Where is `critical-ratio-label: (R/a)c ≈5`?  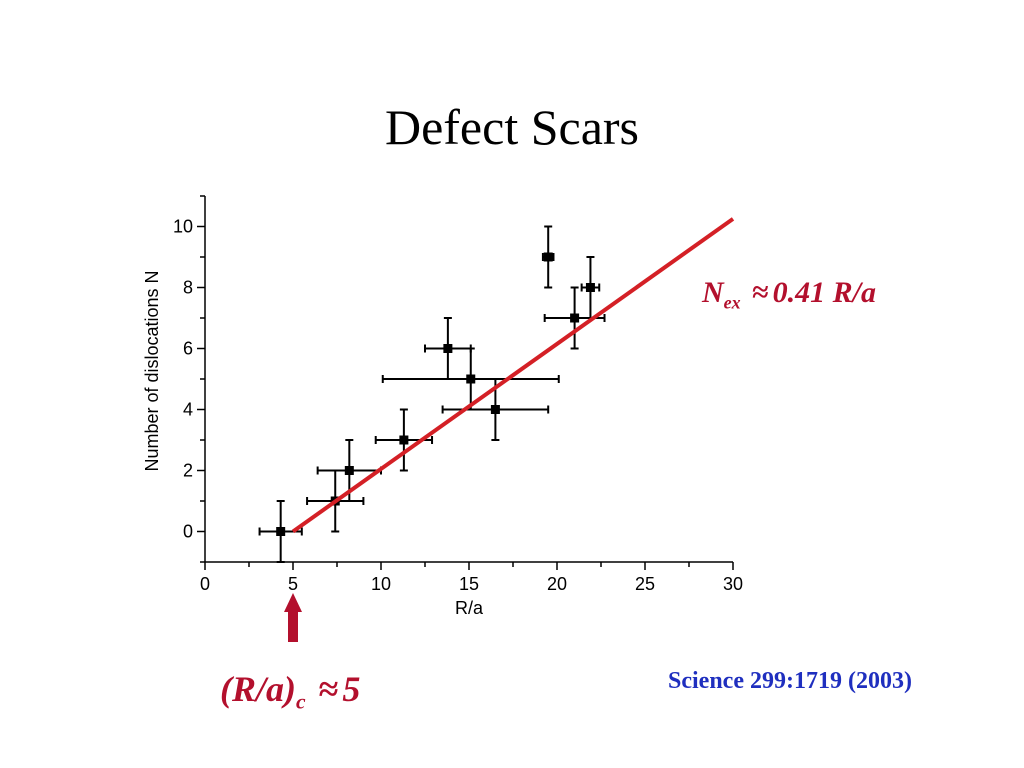 critical-ratio-label: (R/a)c ≈5 is located at coordinates (290, 691).